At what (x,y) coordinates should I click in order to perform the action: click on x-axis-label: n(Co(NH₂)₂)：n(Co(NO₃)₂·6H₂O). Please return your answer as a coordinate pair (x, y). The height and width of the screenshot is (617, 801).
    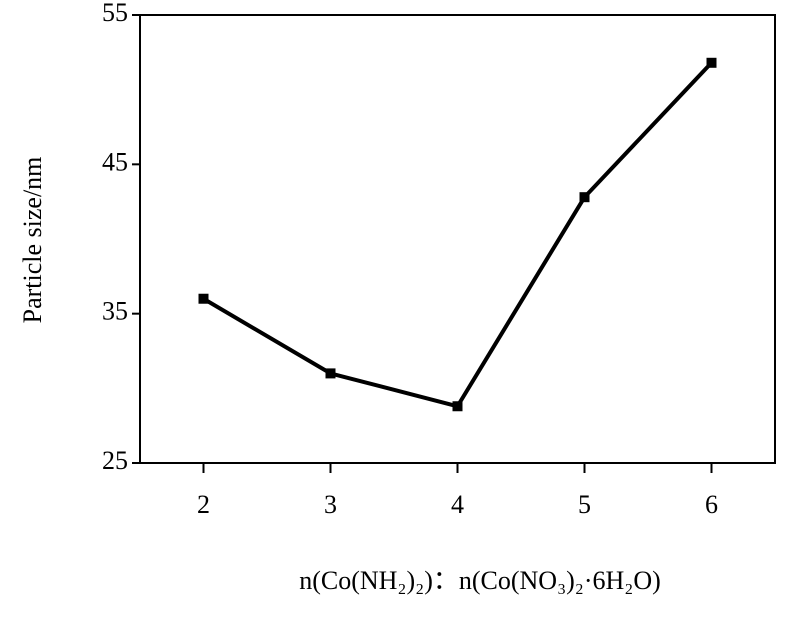
    Looking at the image, I should click on (480, 580).